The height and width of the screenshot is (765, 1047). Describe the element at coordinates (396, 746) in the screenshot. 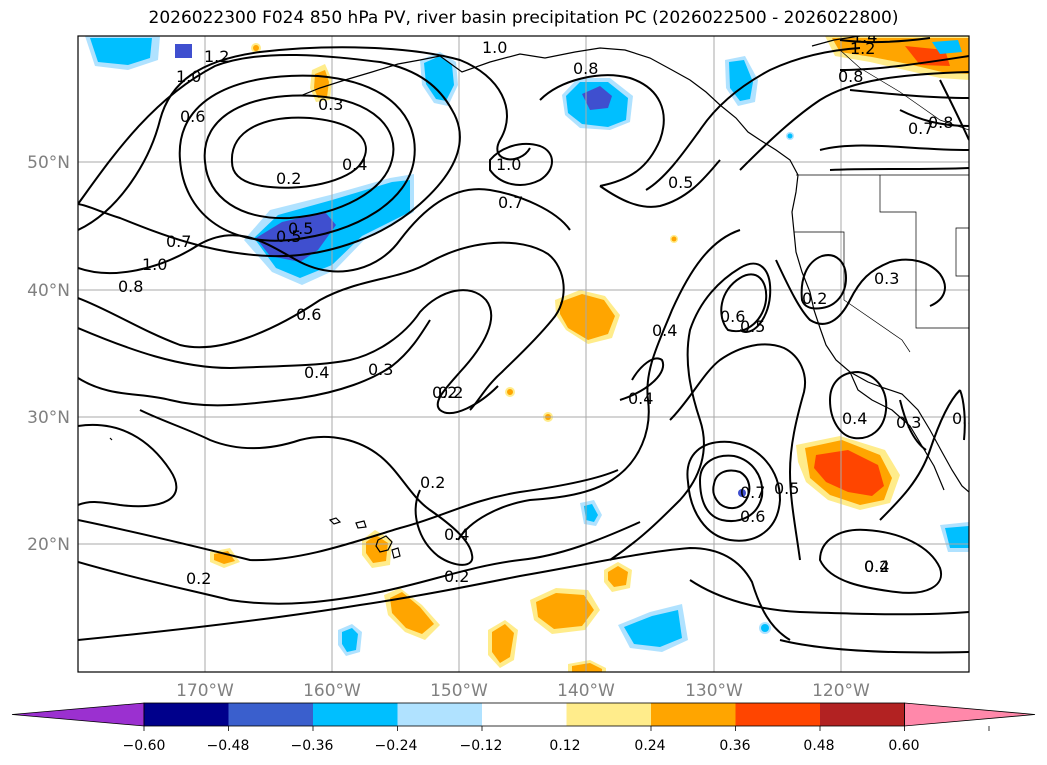

I see `colorbar-tick-label: −0.24` at that location.